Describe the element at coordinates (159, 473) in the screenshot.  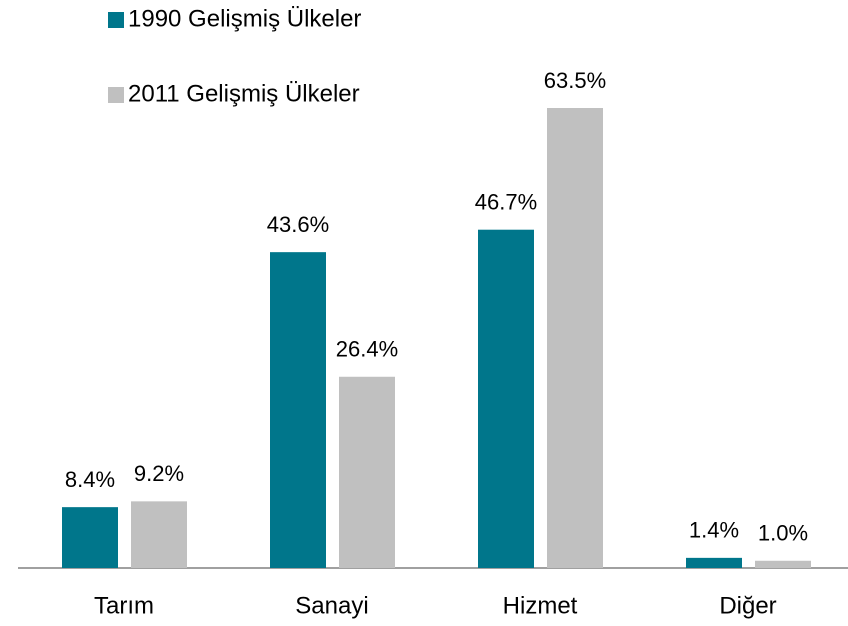
I see `data-label: 9.2%` at that location.